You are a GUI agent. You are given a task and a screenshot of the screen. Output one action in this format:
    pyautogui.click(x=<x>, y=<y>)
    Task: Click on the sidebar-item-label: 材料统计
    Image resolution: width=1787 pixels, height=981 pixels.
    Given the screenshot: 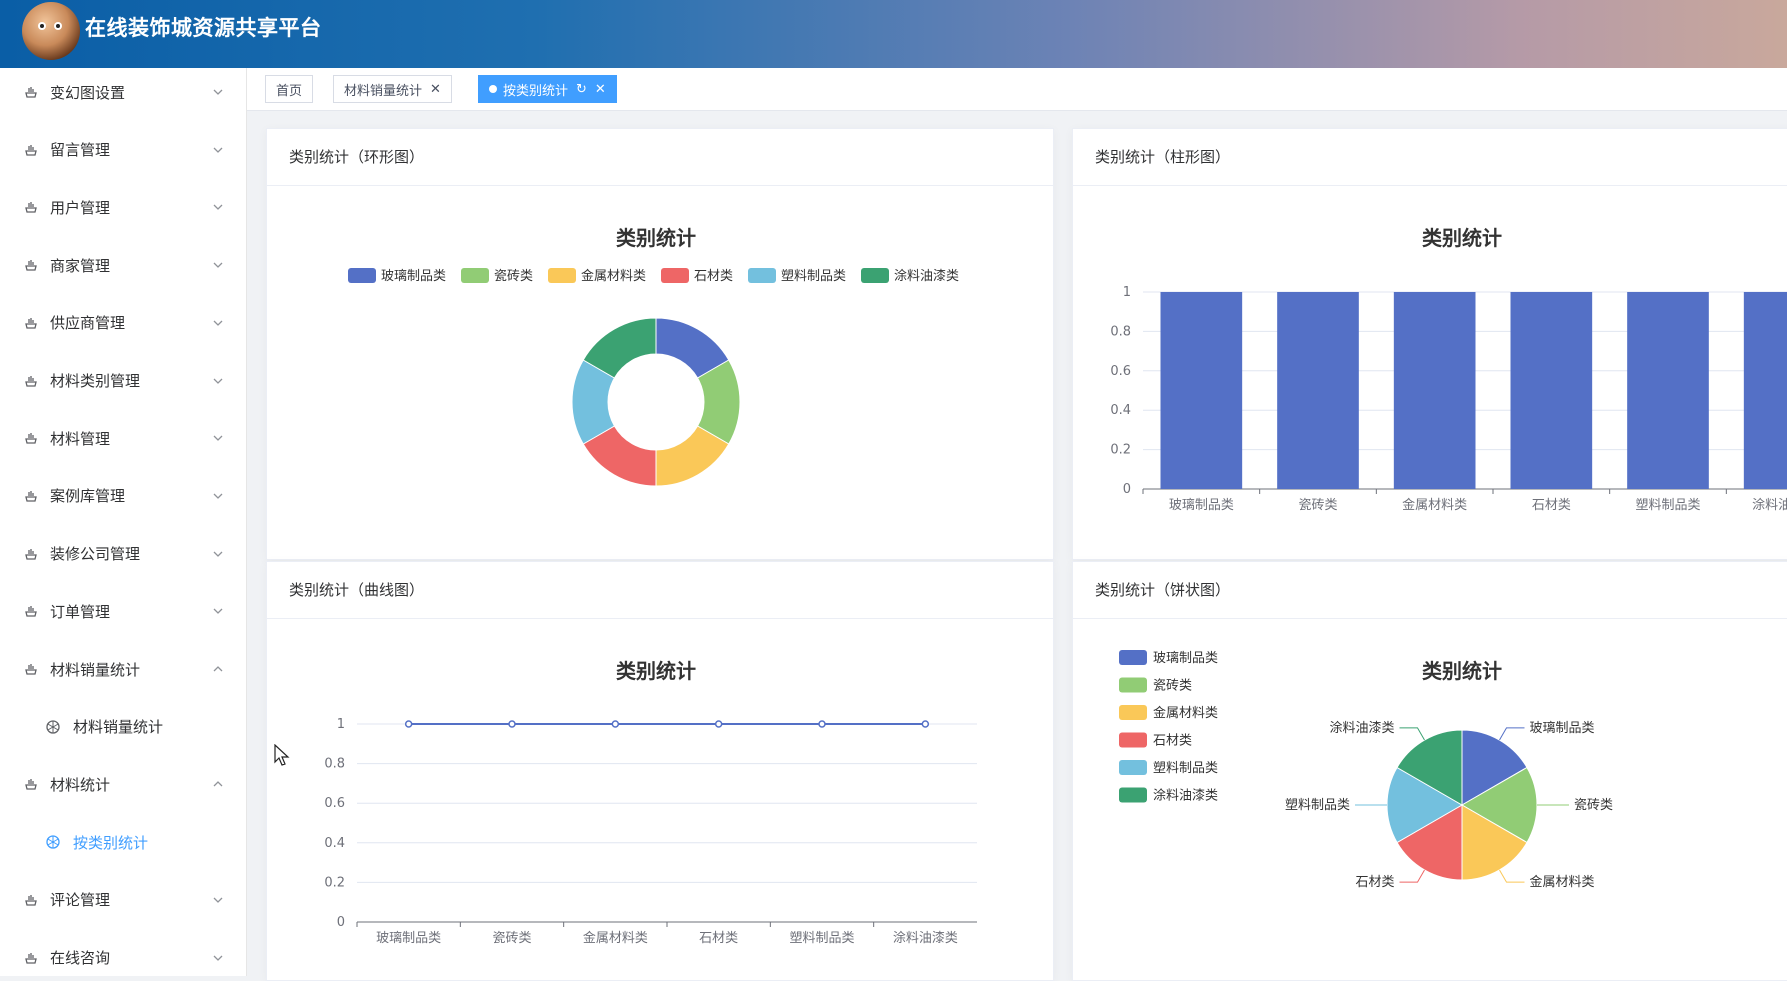 What is the action you would take?
    pyautogui.click(x=80, y=784)
    